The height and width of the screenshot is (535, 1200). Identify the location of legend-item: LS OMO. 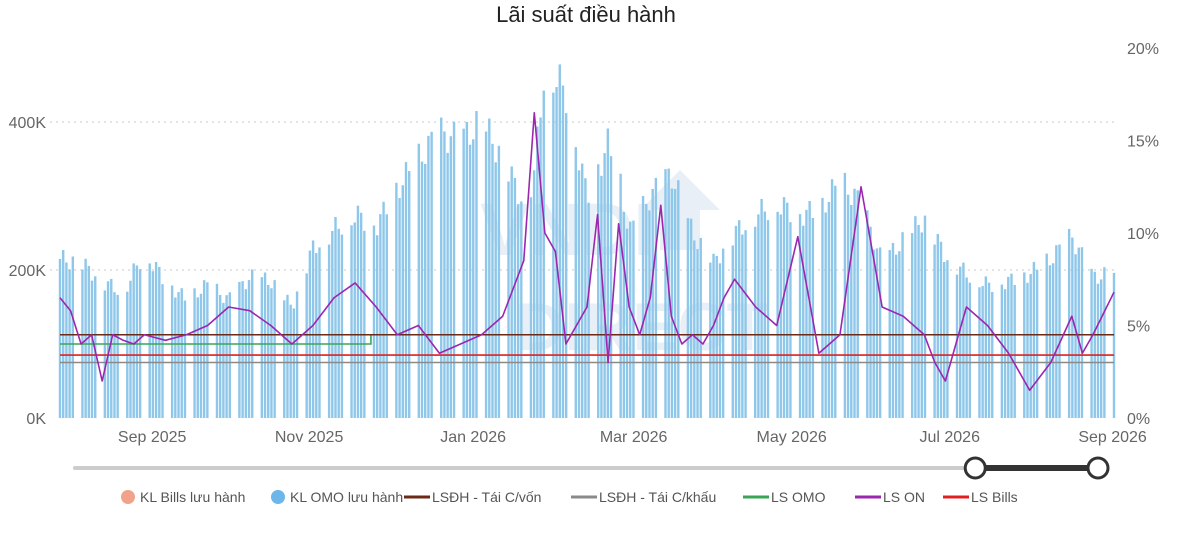
(784, 497).